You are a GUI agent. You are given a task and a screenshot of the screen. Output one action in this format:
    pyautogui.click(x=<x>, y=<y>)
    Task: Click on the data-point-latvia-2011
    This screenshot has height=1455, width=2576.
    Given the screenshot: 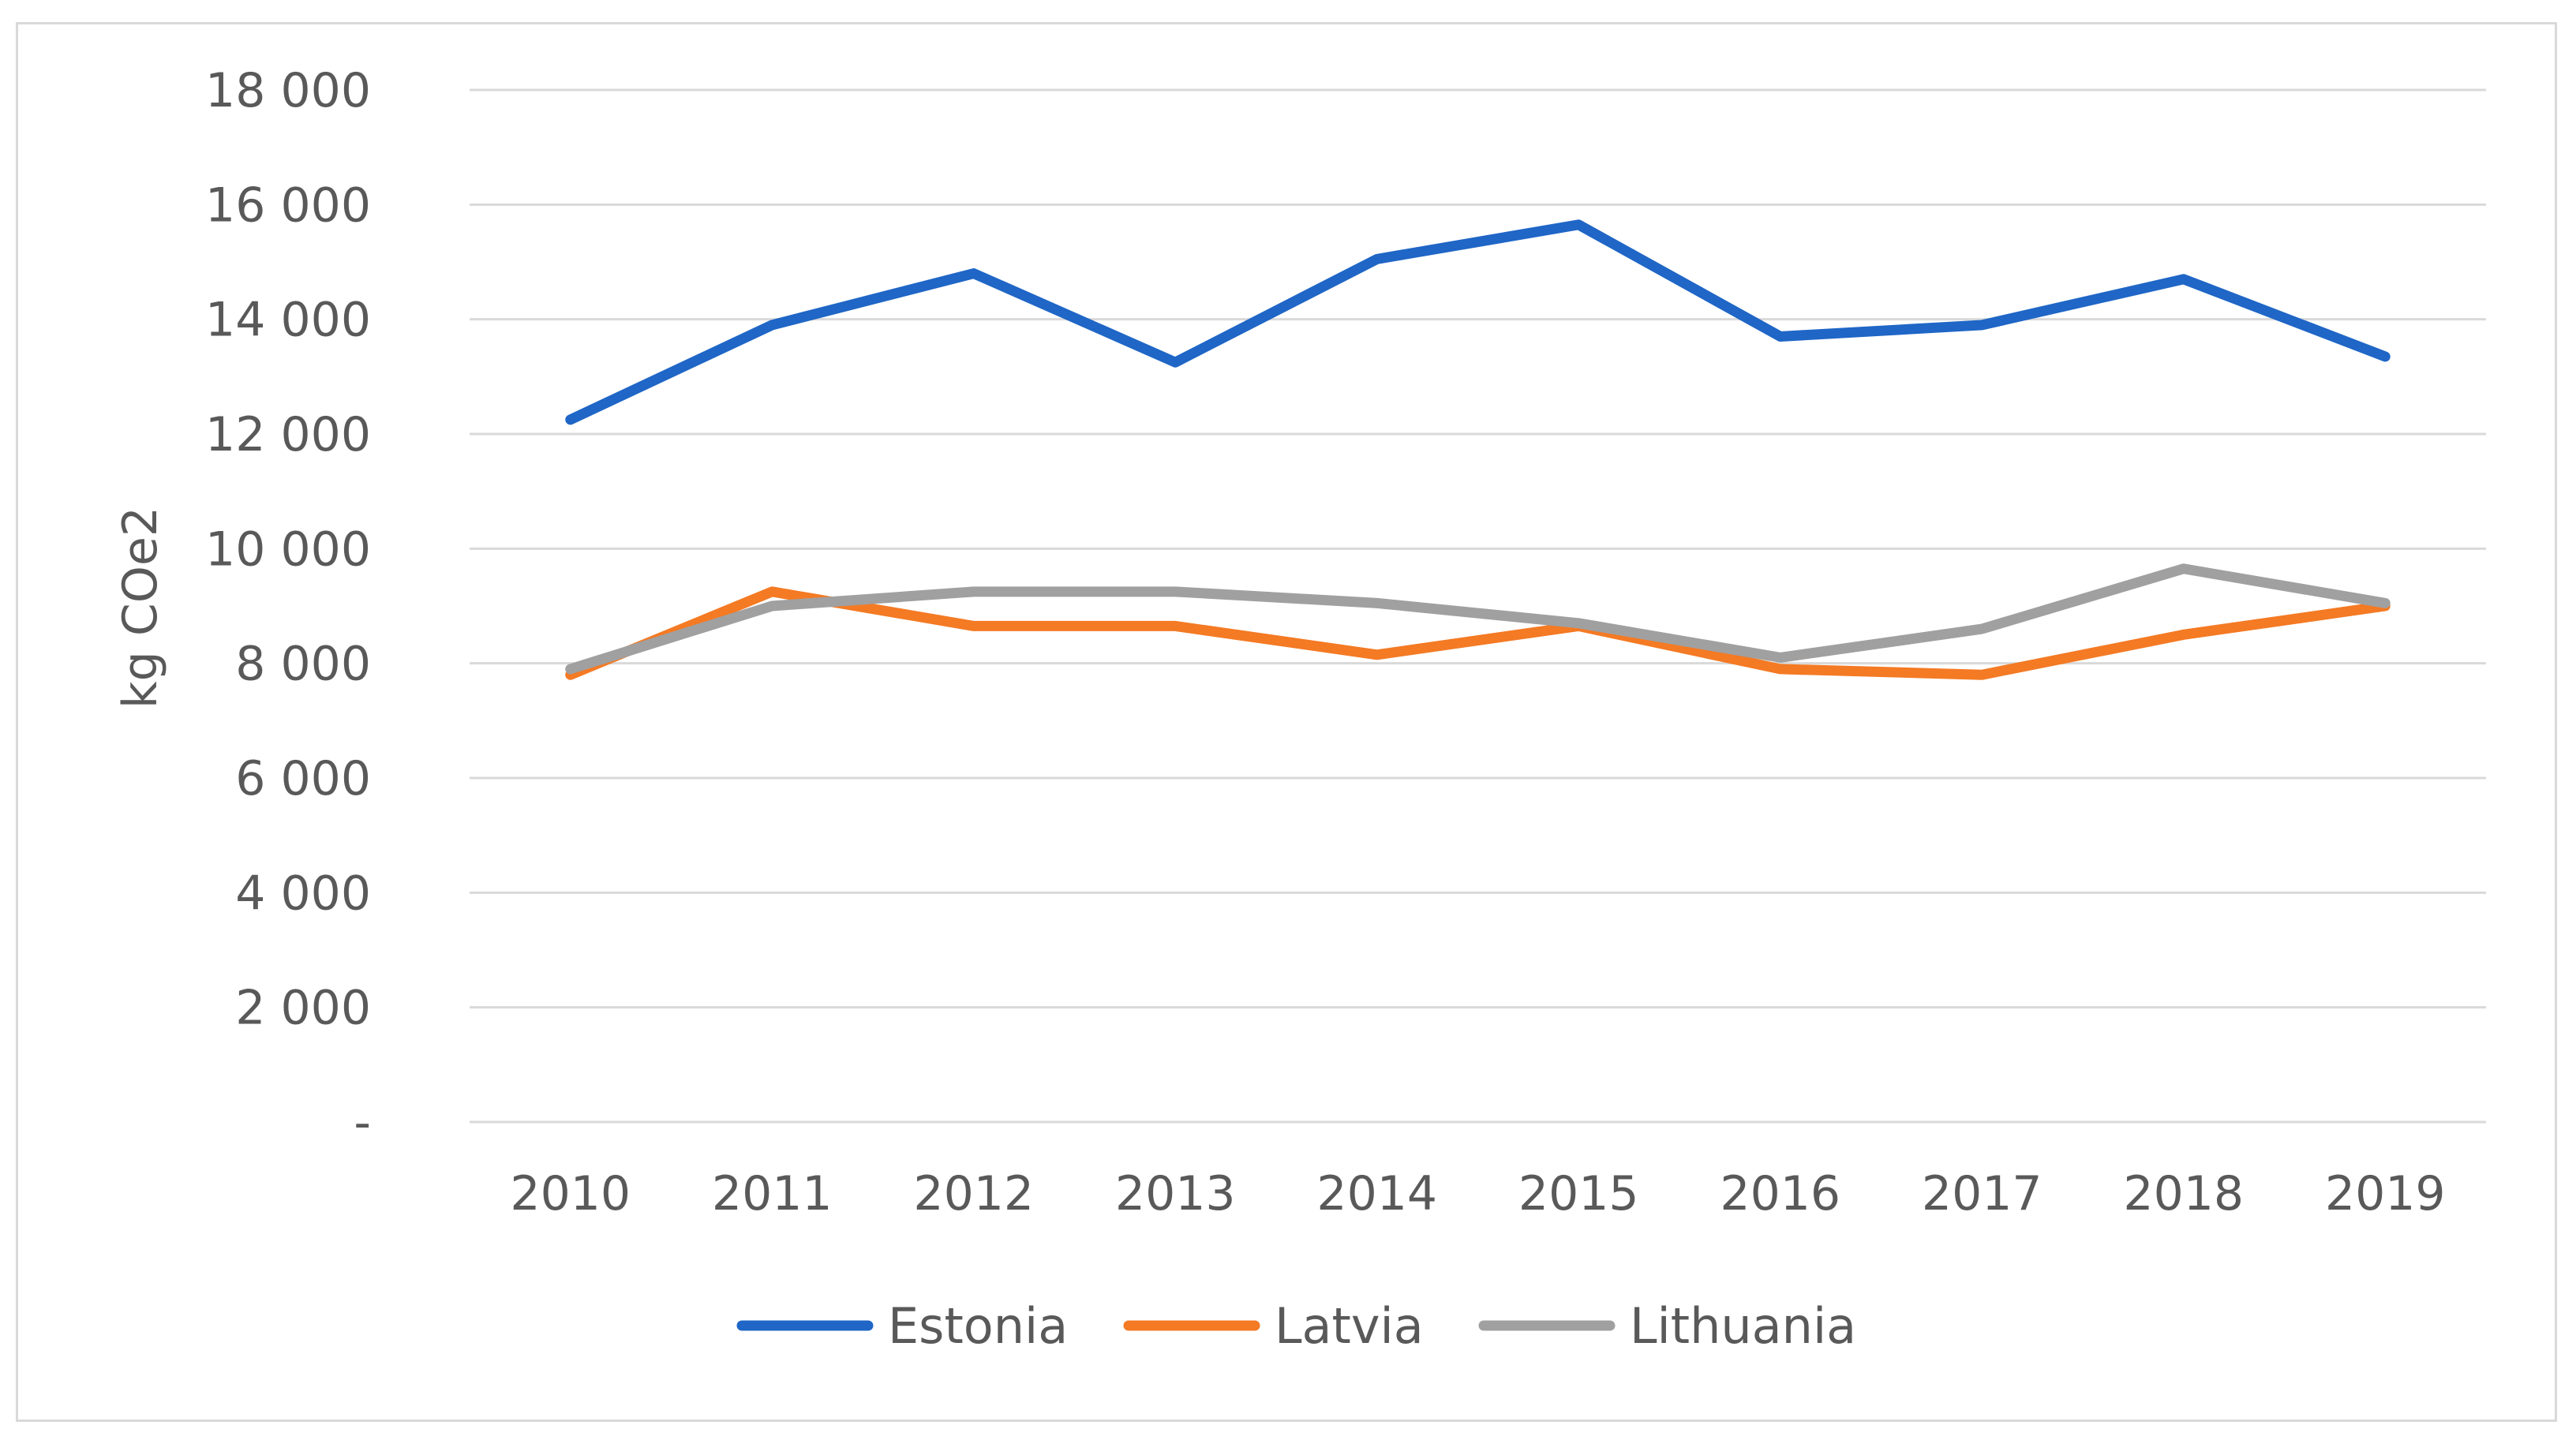 What is the action you would take?
    pyautogui.click(x=772, y=591)
    